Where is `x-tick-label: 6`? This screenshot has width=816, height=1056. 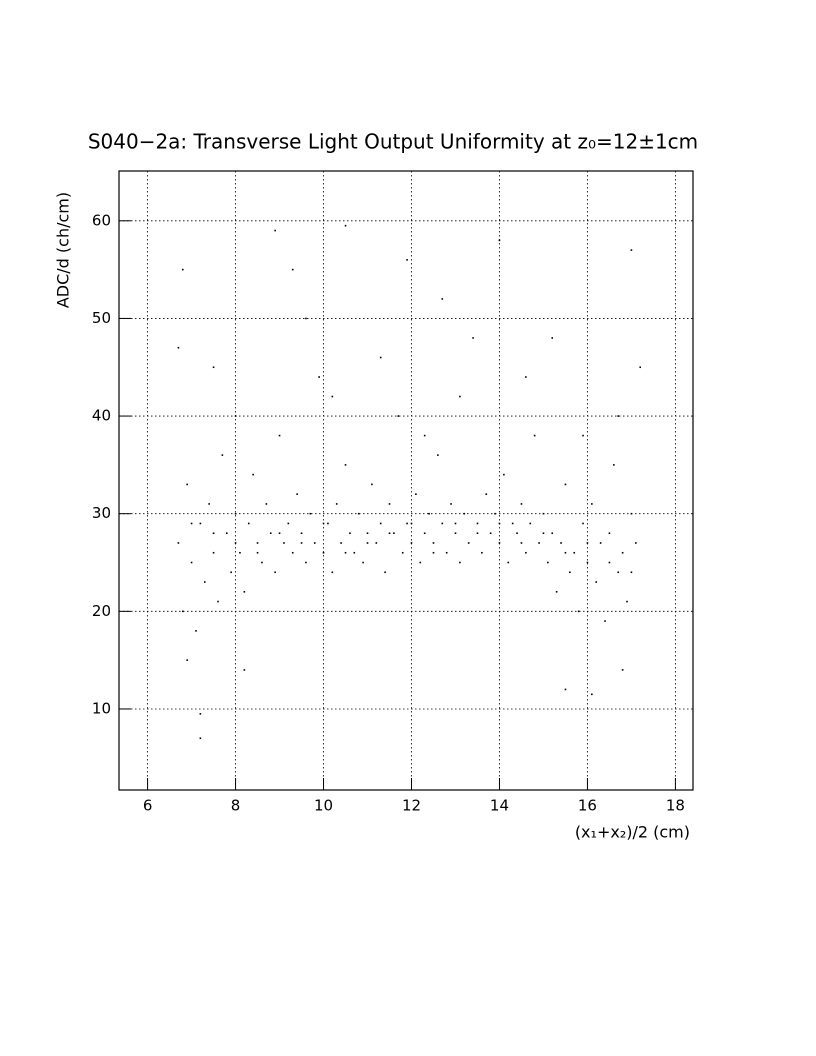
x-tick-label: 6 is located at coordinates (148, 806).